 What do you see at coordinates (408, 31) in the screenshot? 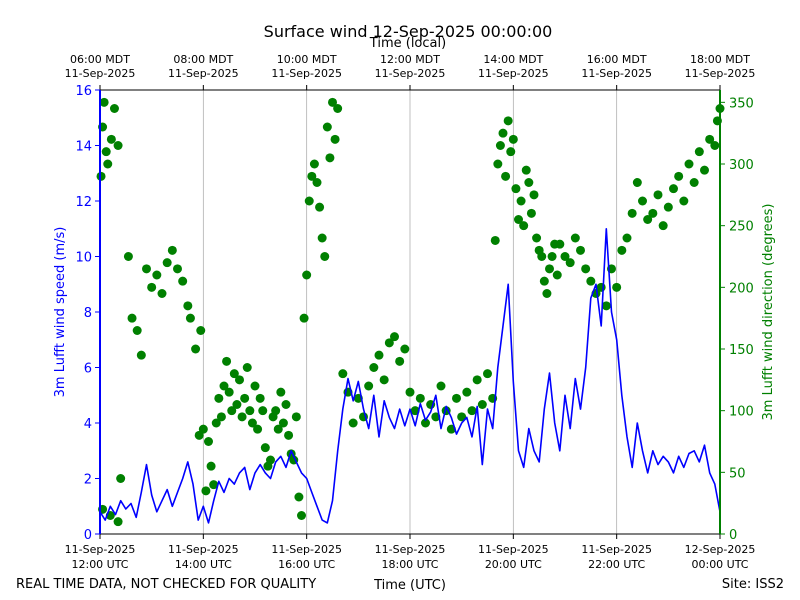
I see `chart-title: Surface wind 12-Sep-2025 00:00:00` at bounding box center [408, 31].